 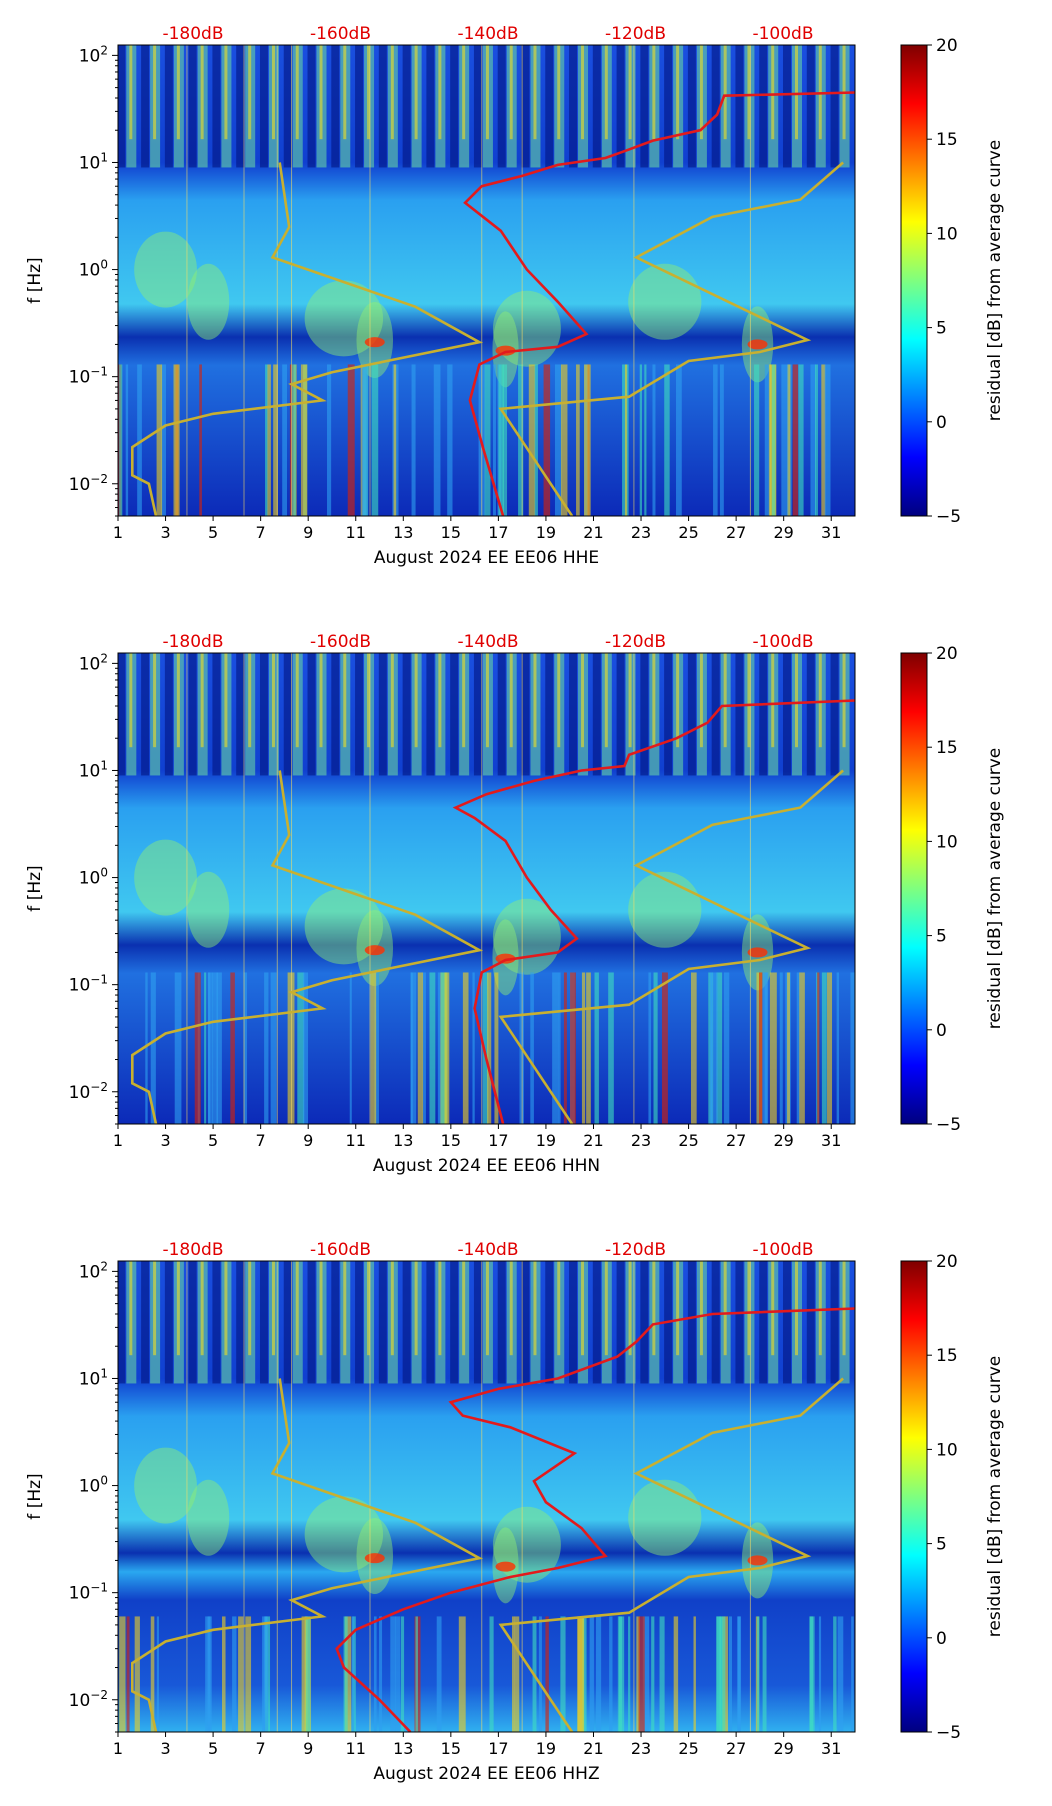 What do you see at coordinates (165, 532) in the screenshot?
I see `x-tick-label: 3` at bounding box center [165, 532].